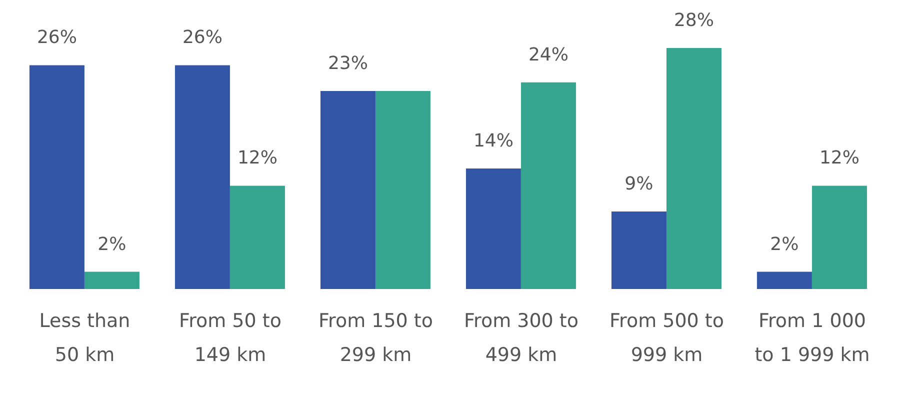  What do you see at coordinates (694, 20) in the screenshot?
I see `data-label: 28%` at bounding box center [694, 20].